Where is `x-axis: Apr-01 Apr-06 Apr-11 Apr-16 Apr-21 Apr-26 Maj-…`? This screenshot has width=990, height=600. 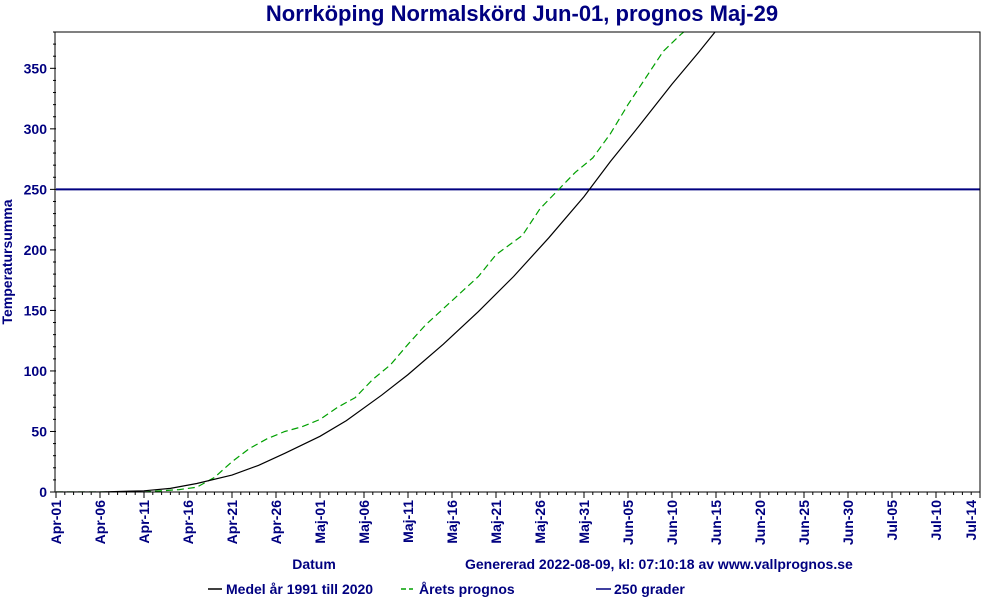 x-axis: Apr-01 Apr-06 Apr-11 Apr-16 Apr-21 Apr-26 Maj-… is located at coordinates (514, 518).